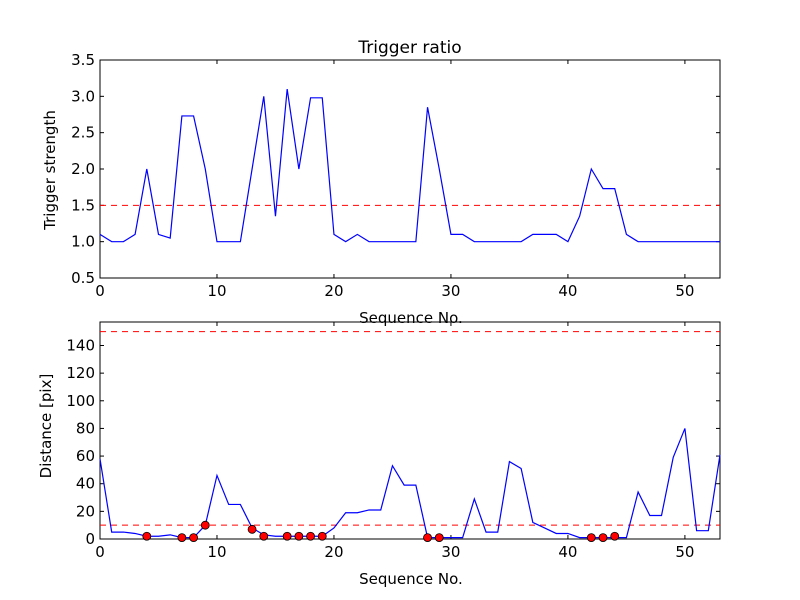 The image size is (800, 600). I want to click on bottom-x-axis-label: Sequence No., so click(411, 579).